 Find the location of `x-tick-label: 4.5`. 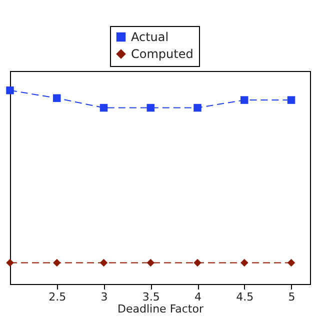

x-tick-label: 4.5 is located at coordinates (245, 297).